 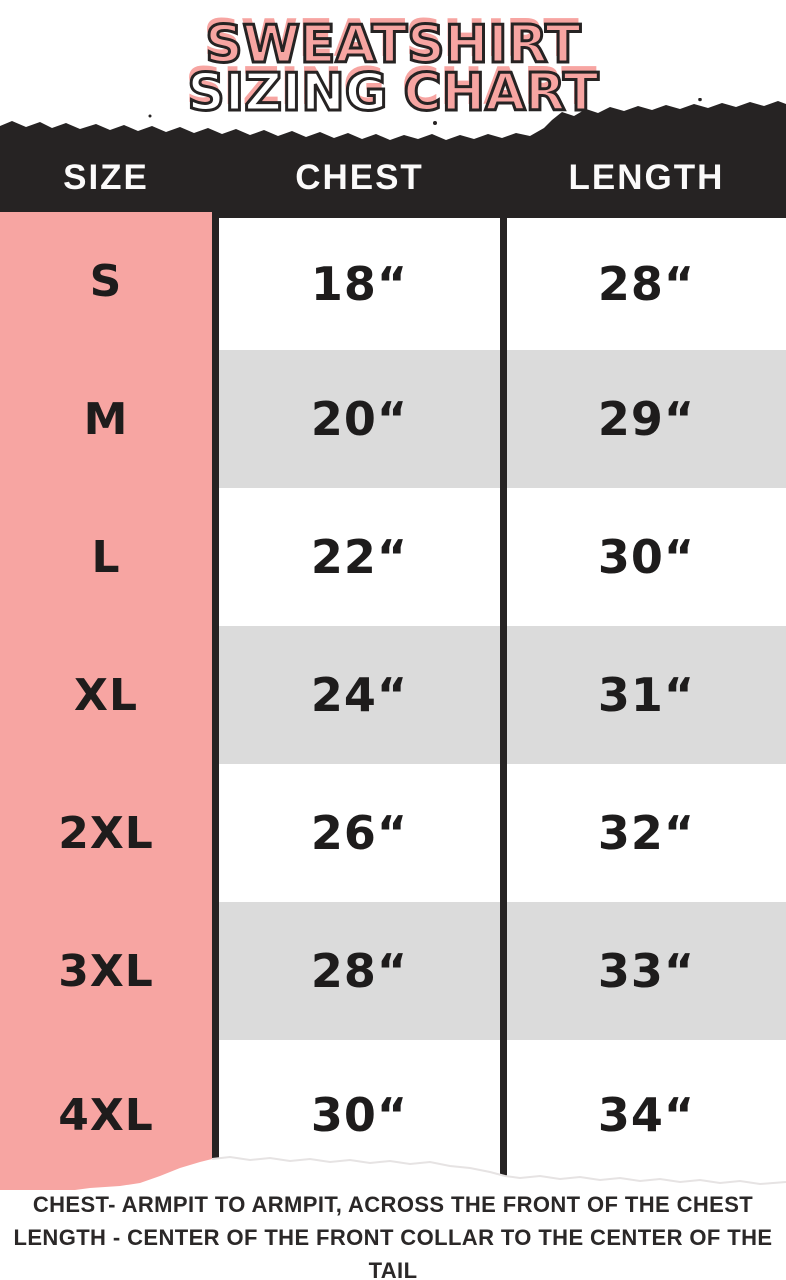 What do you see at coordinates (646, 1115) in the screenshot?
I see `length-cell: 34“` at bounding box center [646, 1115].